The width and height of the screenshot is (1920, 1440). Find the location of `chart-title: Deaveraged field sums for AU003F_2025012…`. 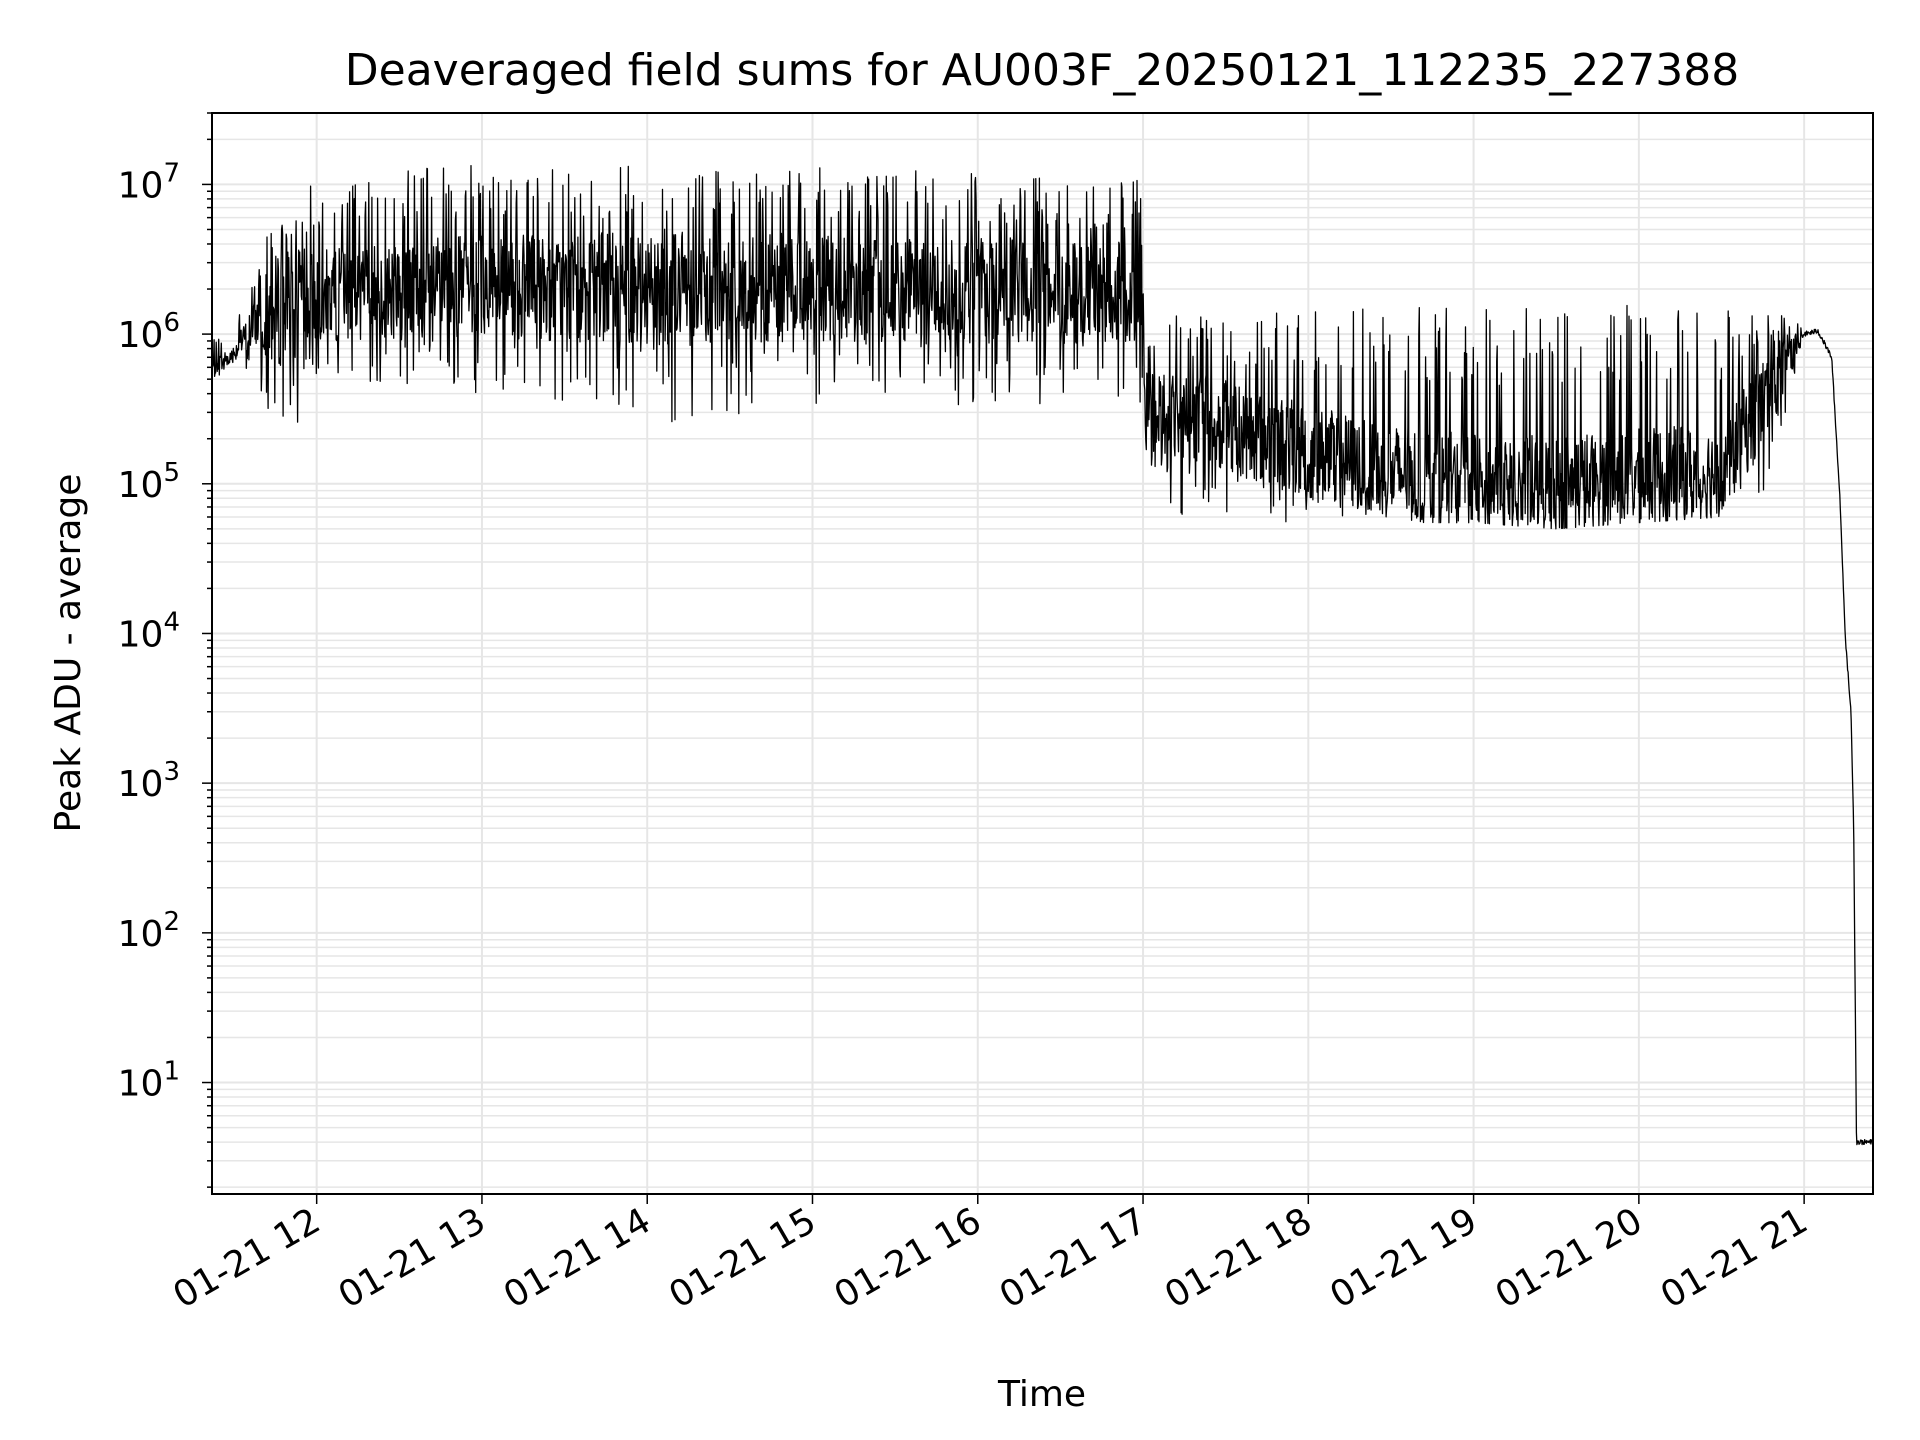

chart-title: Deaveraged field sums for AU003F_2025012… is located at coordinates (1042, 70).